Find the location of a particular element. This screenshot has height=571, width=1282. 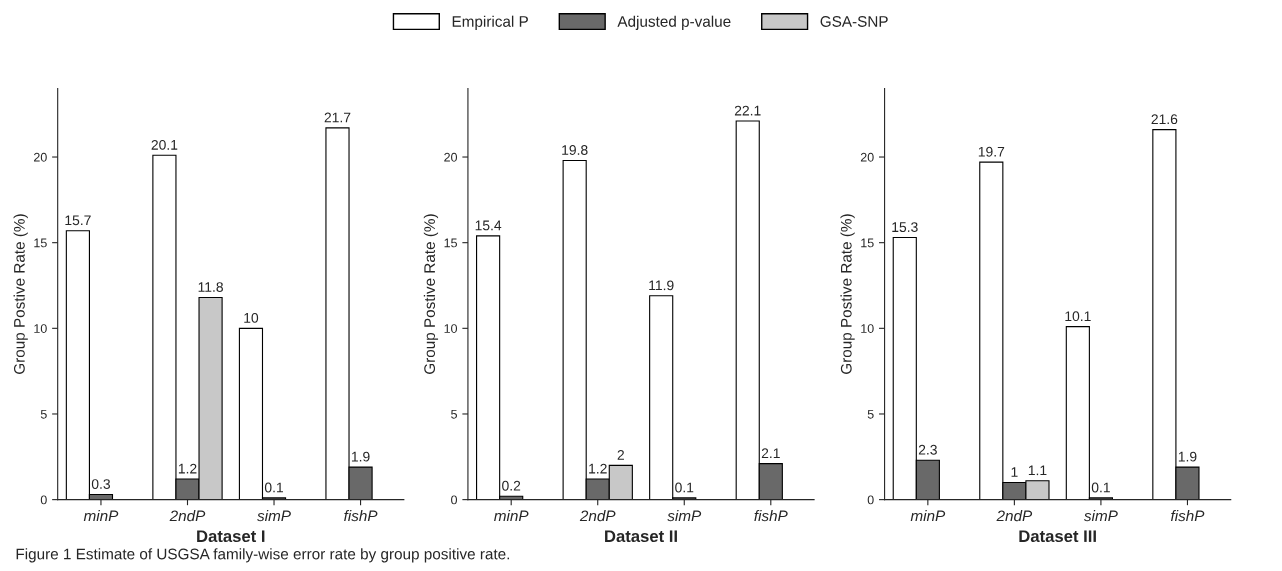

data-label: 10.1 is located at coordinates (1078, 316).